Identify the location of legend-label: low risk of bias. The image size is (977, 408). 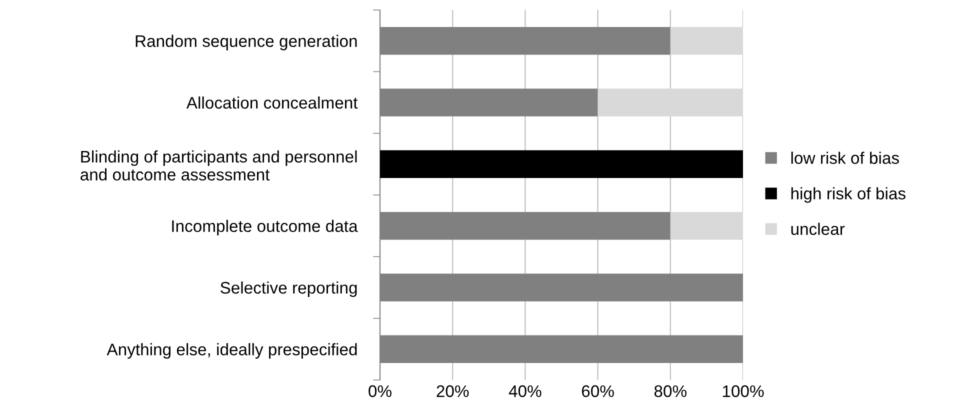
(845, 158).